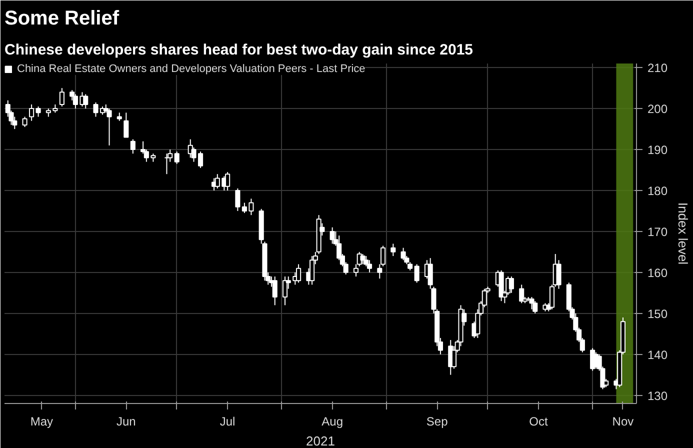  I want to click on x-tick-label: Aug, so click(333, 421).